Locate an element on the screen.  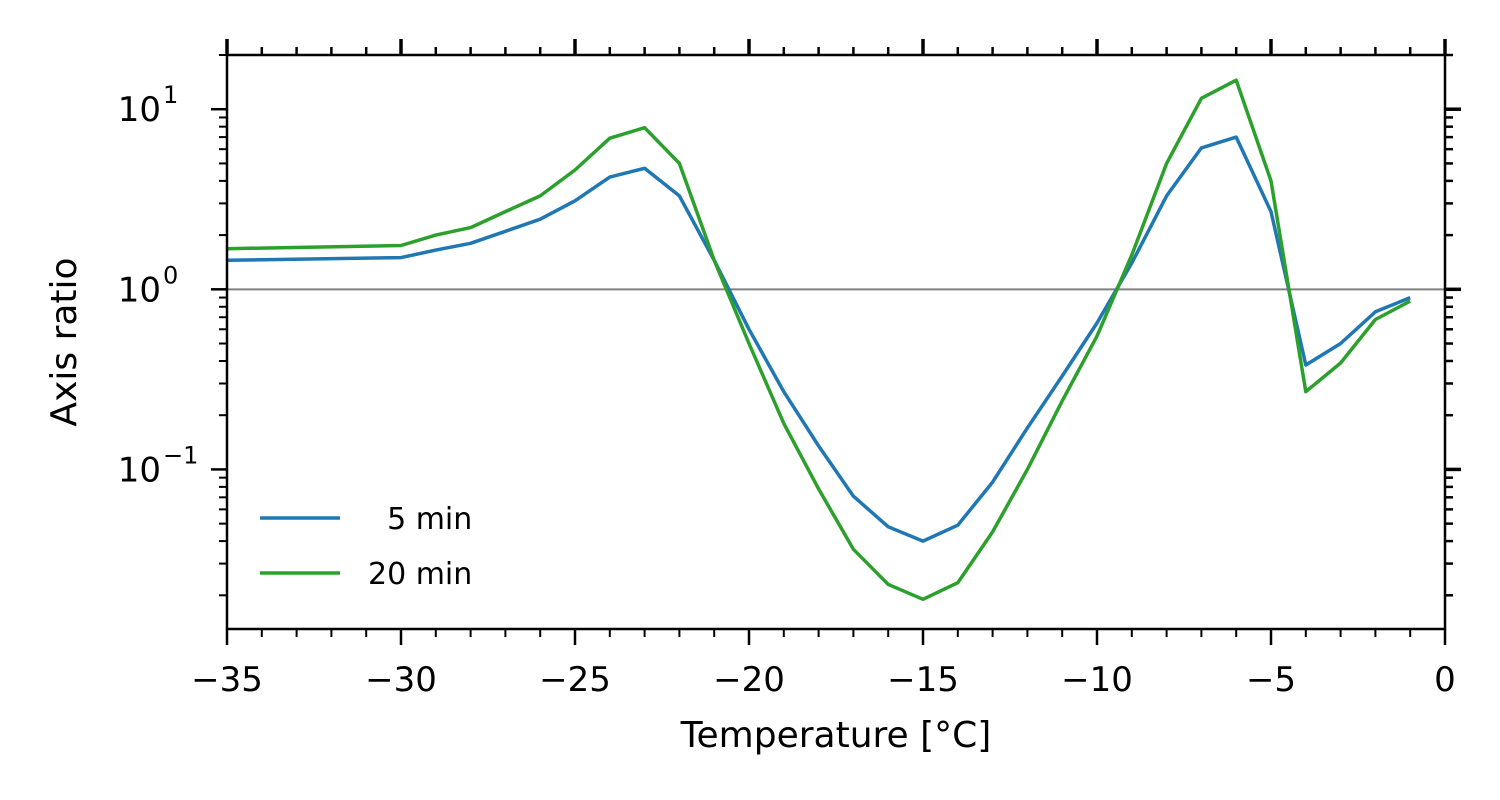
y-tick-exponent: 1 is located at coordinates (170, 95).